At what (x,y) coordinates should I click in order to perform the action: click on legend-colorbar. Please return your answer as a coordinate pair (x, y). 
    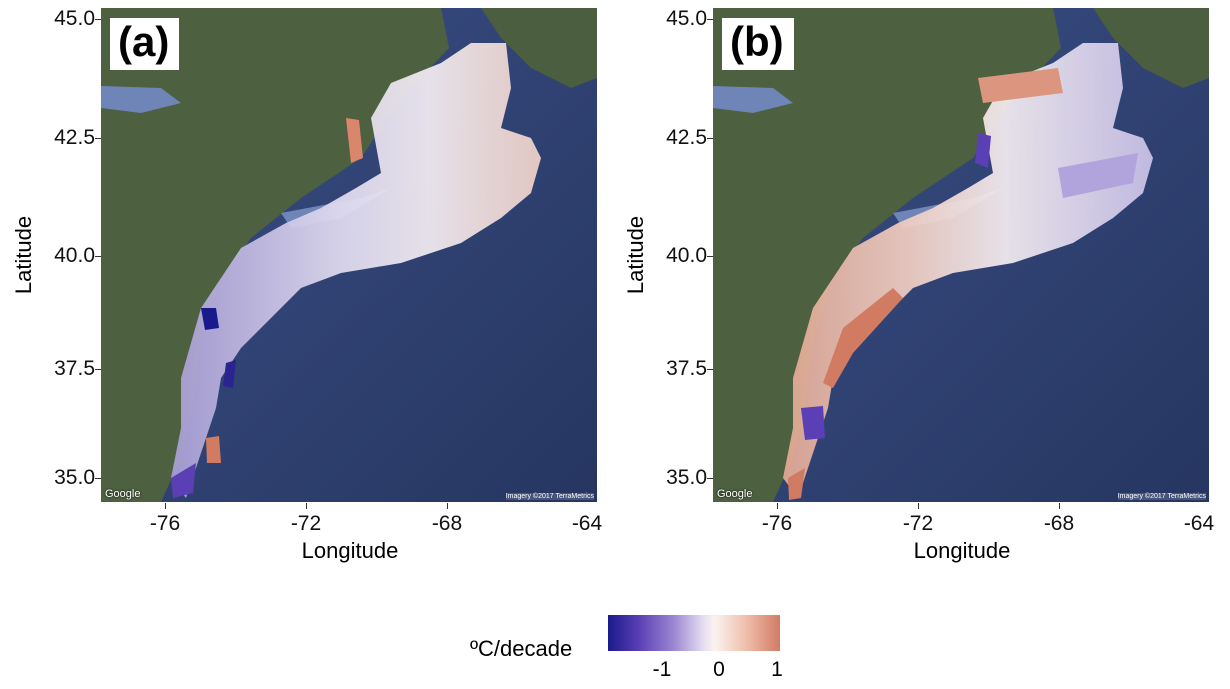
    Looking at the image, I should click on (694, 633).